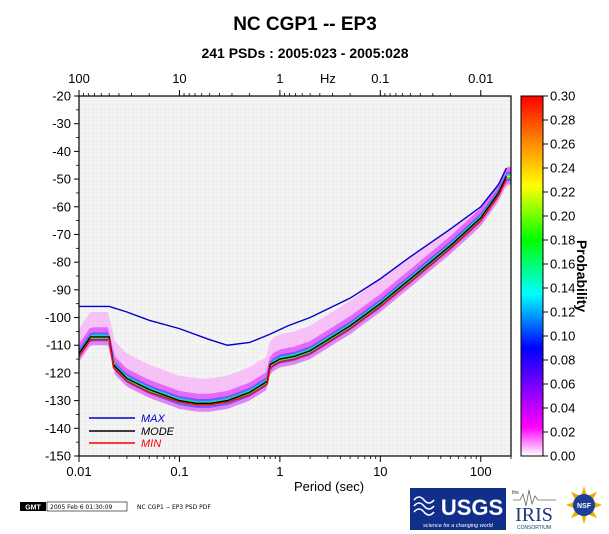  I want to click on chart-title: NC CGP1 -- EP3, so click(305, 24).